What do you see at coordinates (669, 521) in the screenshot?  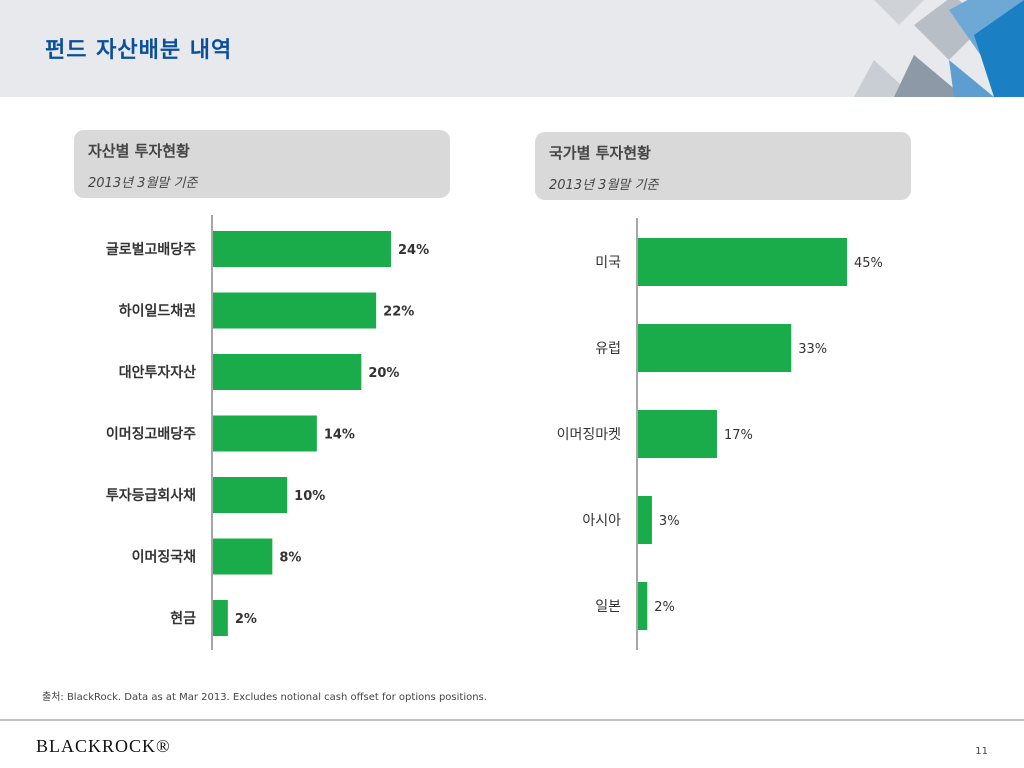 I see `value-label: 3%` at bounding box center [669, 521].